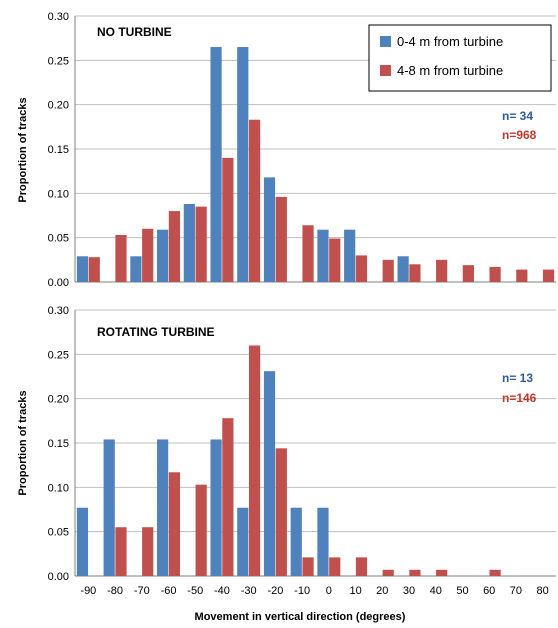 The width and height of the screenshot is (558, 628). What do you see at coordinates (134, 32) in the screenshot?
I see `panel-title: NO TURBINE` at bounding box center [134, 32].